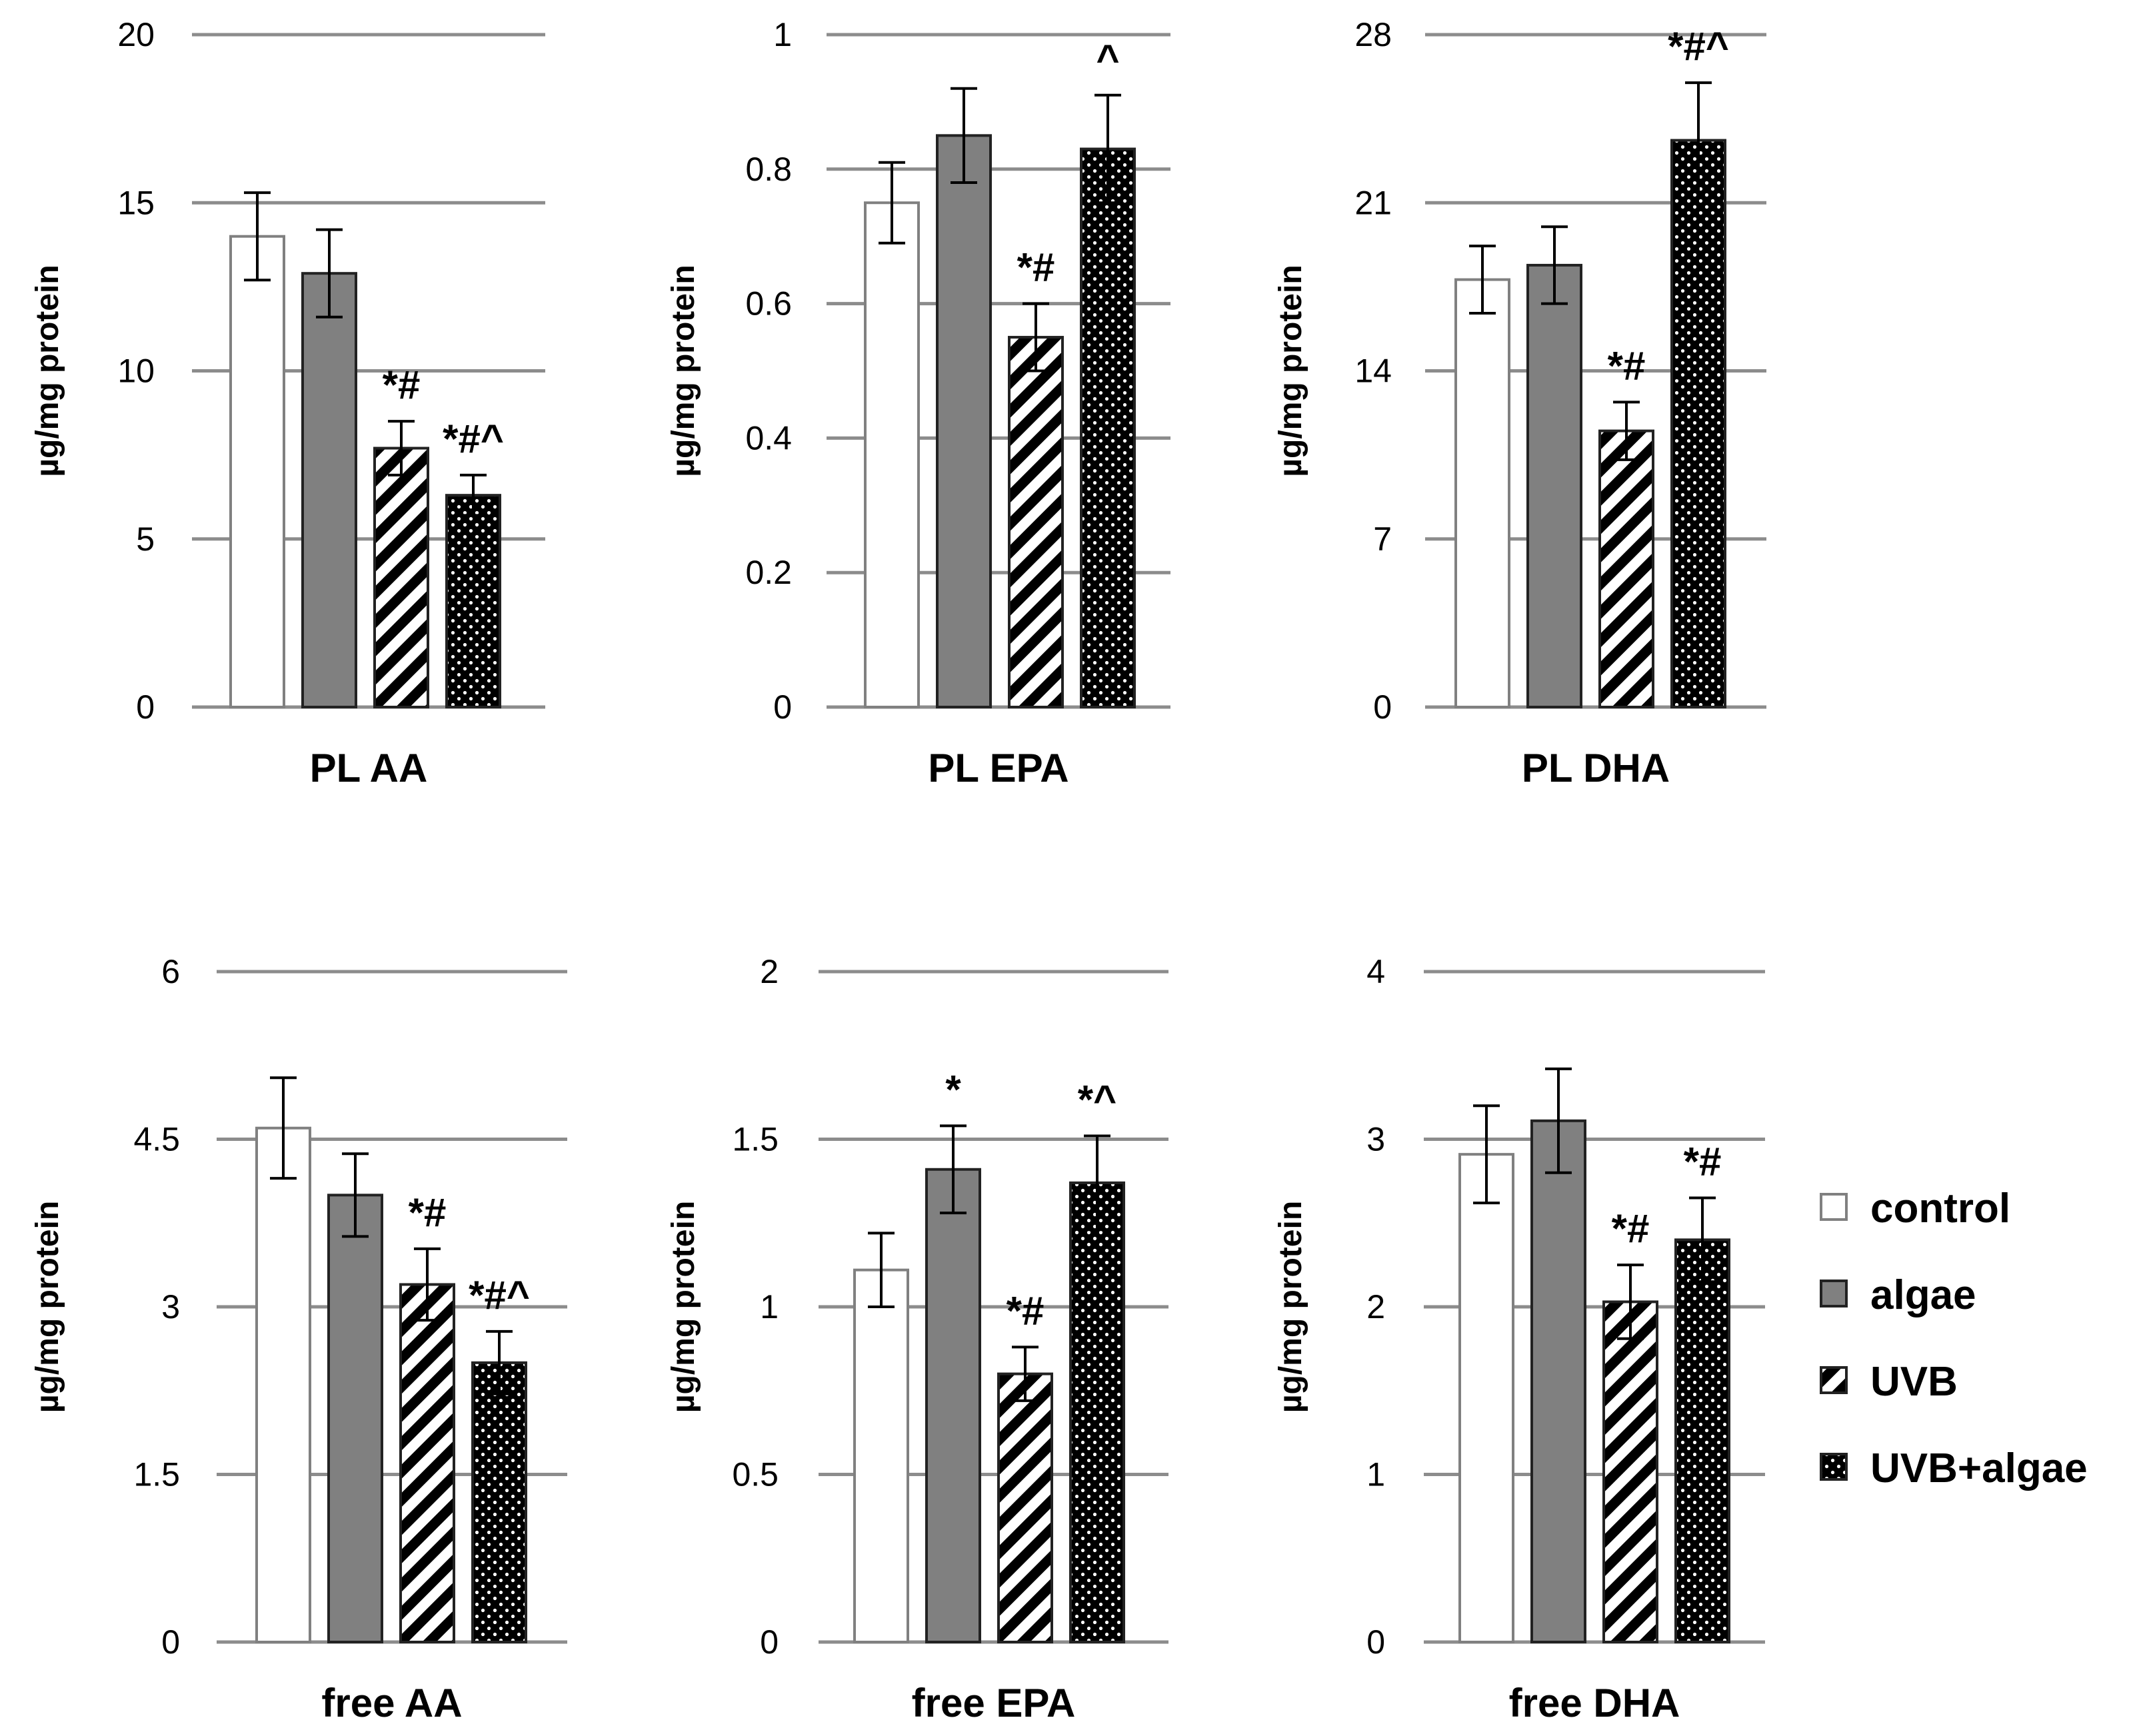  Describe the element at coordinates (47, 1307) in the screenshot. I see `y-axis-label-free-aa: µg/mg protein` at that location.